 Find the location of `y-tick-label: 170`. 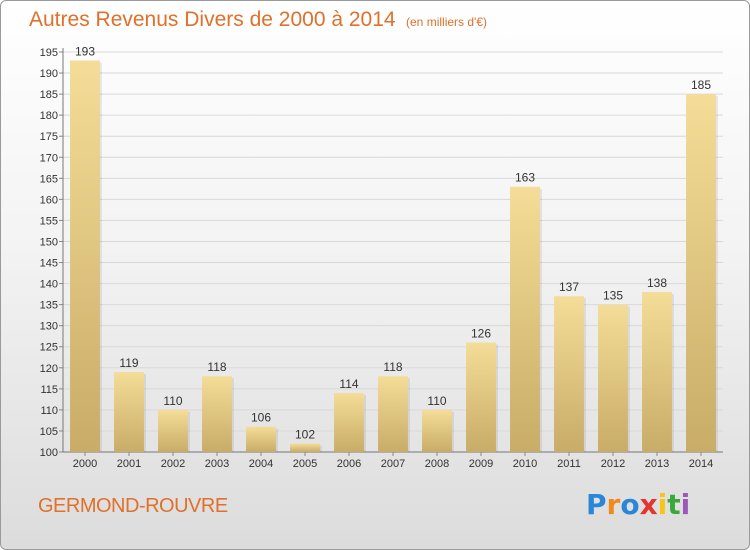

y-tick-label: 170 is located at coordinates (49, 158).